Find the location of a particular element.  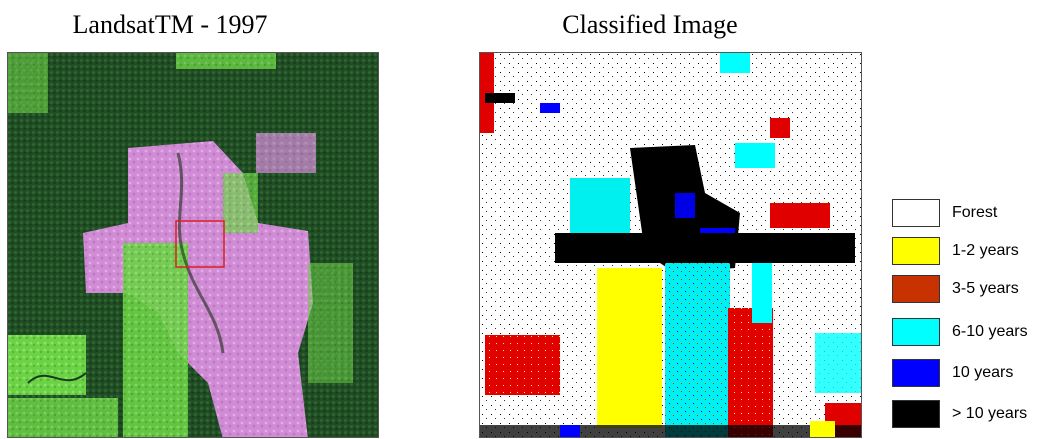

legend-item-3-5-years: 3-5 years is located at coordinates (972, 290).